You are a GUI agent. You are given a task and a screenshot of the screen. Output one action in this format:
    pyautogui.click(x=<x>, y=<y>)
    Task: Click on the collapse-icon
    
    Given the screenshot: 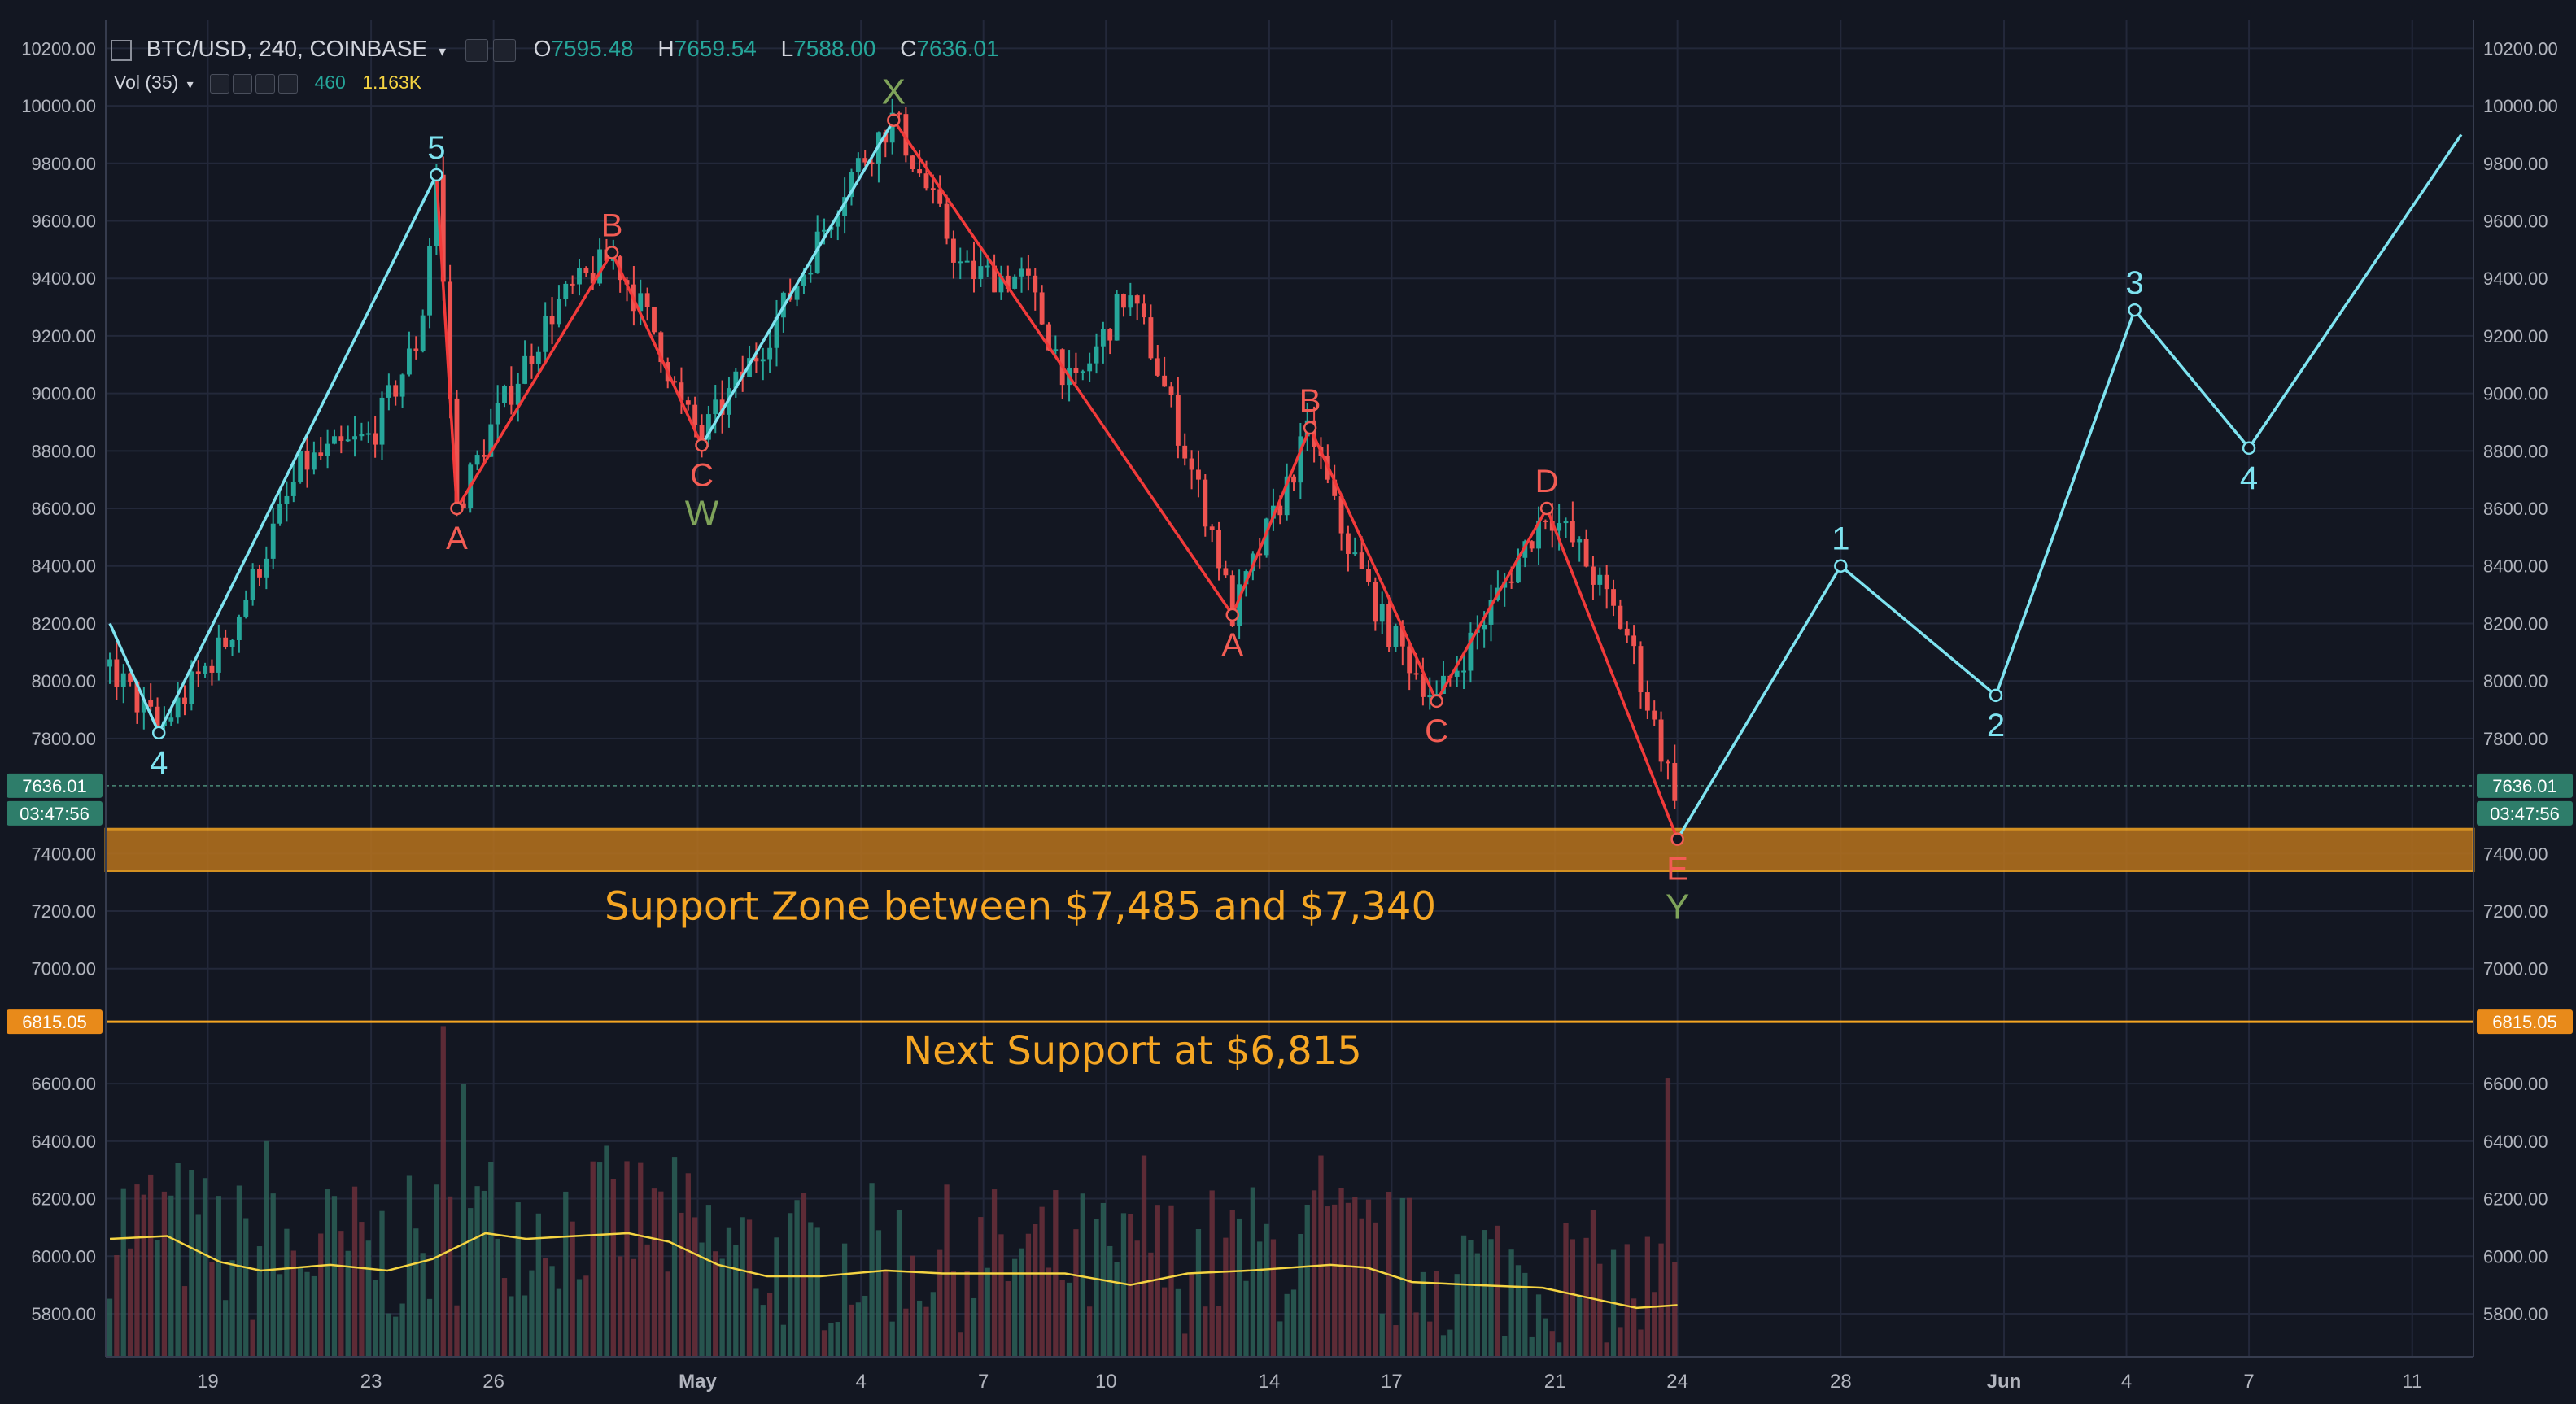 What is the action you would take?
    pyautogui.click(x=121, y=50)
    